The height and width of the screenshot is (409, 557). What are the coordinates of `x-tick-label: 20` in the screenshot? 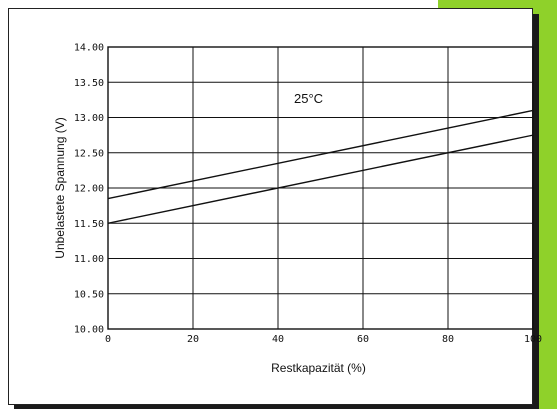 It's located at (193, 339).